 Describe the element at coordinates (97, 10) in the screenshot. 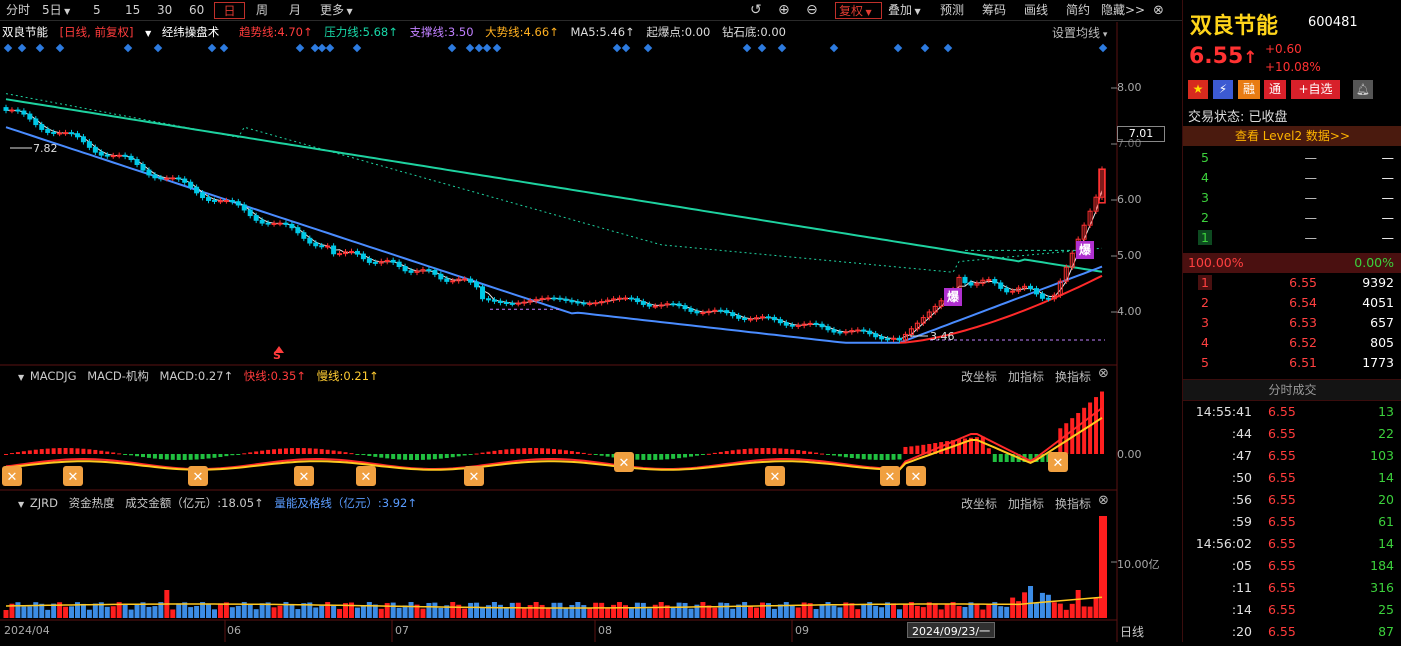

I see `period-5min: 5` at that location.